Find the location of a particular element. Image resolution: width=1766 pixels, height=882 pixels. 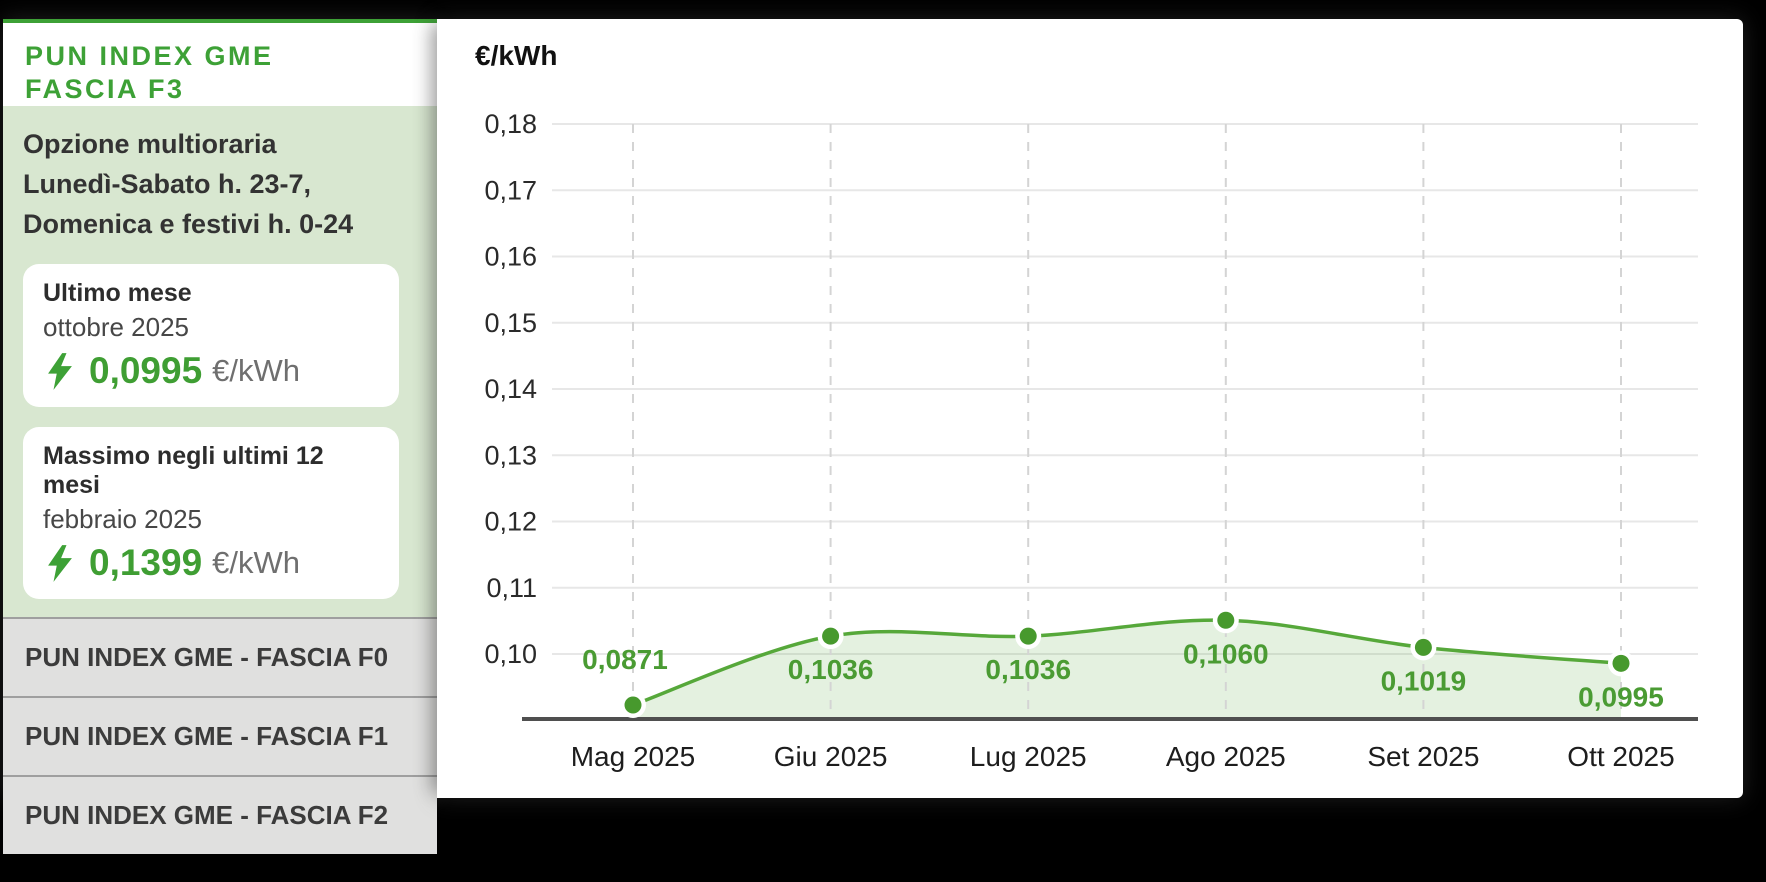

x-tick-label: Ago 2025 is located at coordinates (1226, 756).